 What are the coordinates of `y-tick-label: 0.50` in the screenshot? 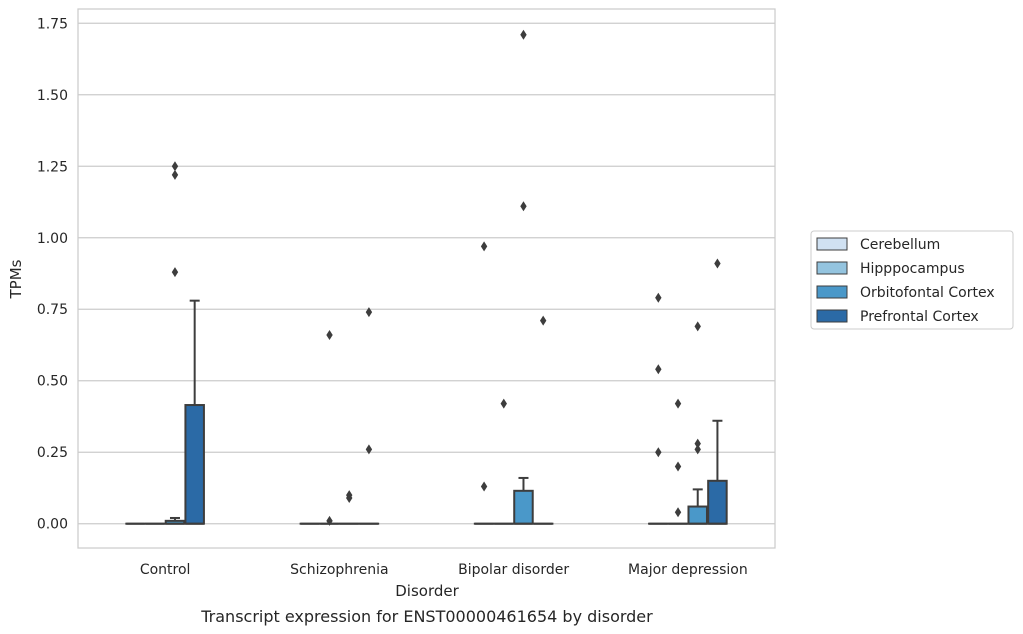 It's located at (52, 382).